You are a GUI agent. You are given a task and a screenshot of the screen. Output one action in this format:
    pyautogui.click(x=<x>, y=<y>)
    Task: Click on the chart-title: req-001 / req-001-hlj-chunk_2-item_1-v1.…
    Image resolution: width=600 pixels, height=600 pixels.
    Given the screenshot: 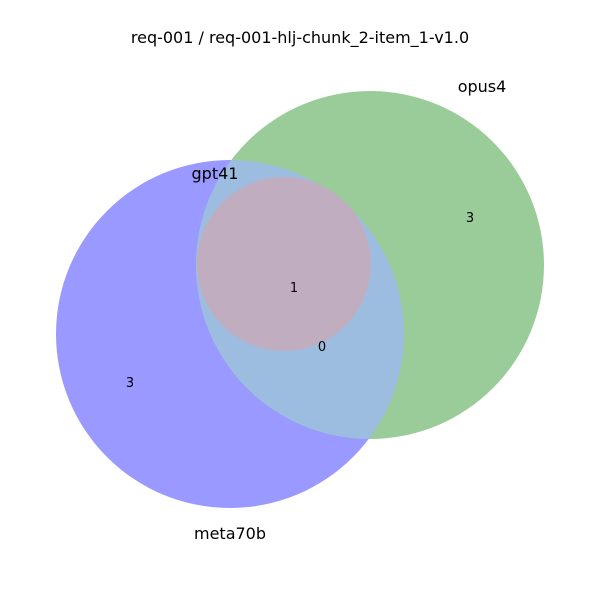 What is the action you would take?
    pyautogui.click(x=300, y=38)
    